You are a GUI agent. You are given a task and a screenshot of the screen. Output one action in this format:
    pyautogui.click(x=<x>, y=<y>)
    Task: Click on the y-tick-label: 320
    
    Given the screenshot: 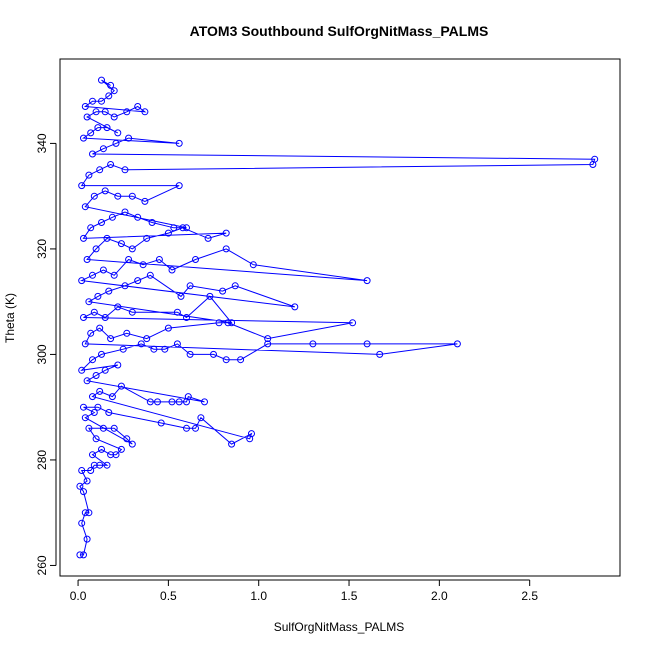 What is the action you would take?
    pyautogui.click(x=42, y=249)
    